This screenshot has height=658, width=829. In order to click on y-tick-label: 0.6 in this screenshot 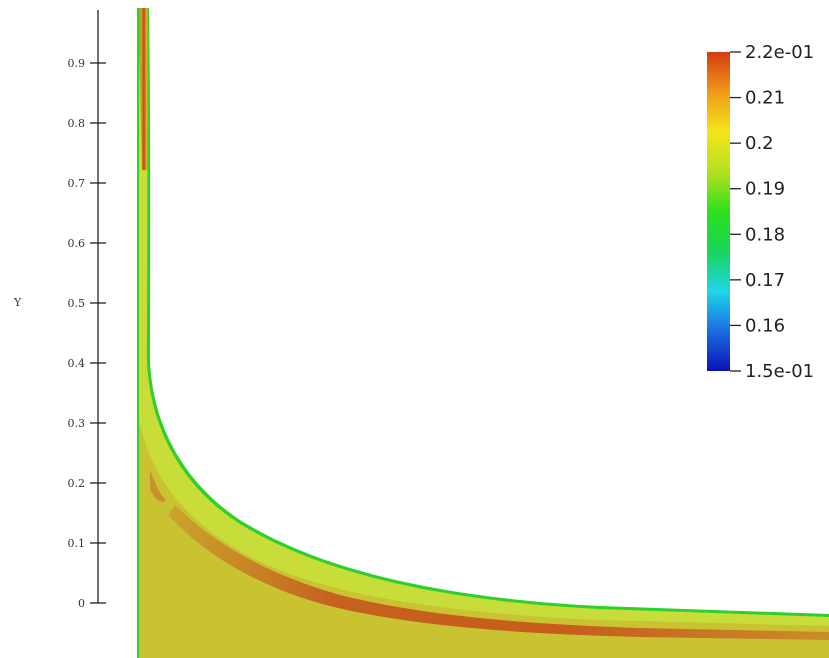, I will do `click(77, 243)`.